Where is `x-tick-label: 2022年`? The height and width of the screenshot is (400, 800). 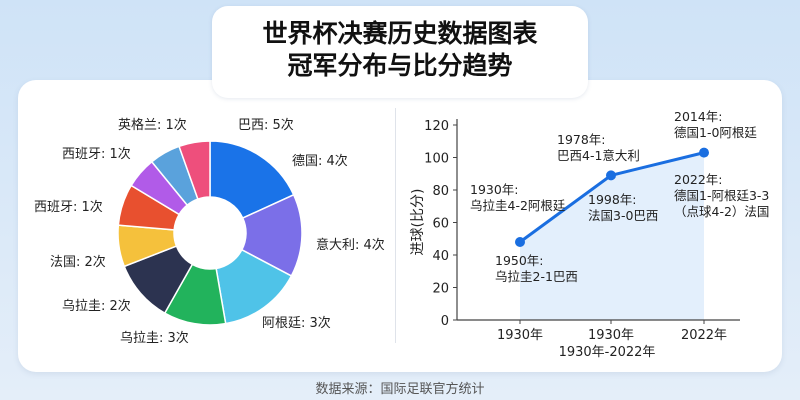
x-tick-label: 2022年 is located at coordinates (704, 335).